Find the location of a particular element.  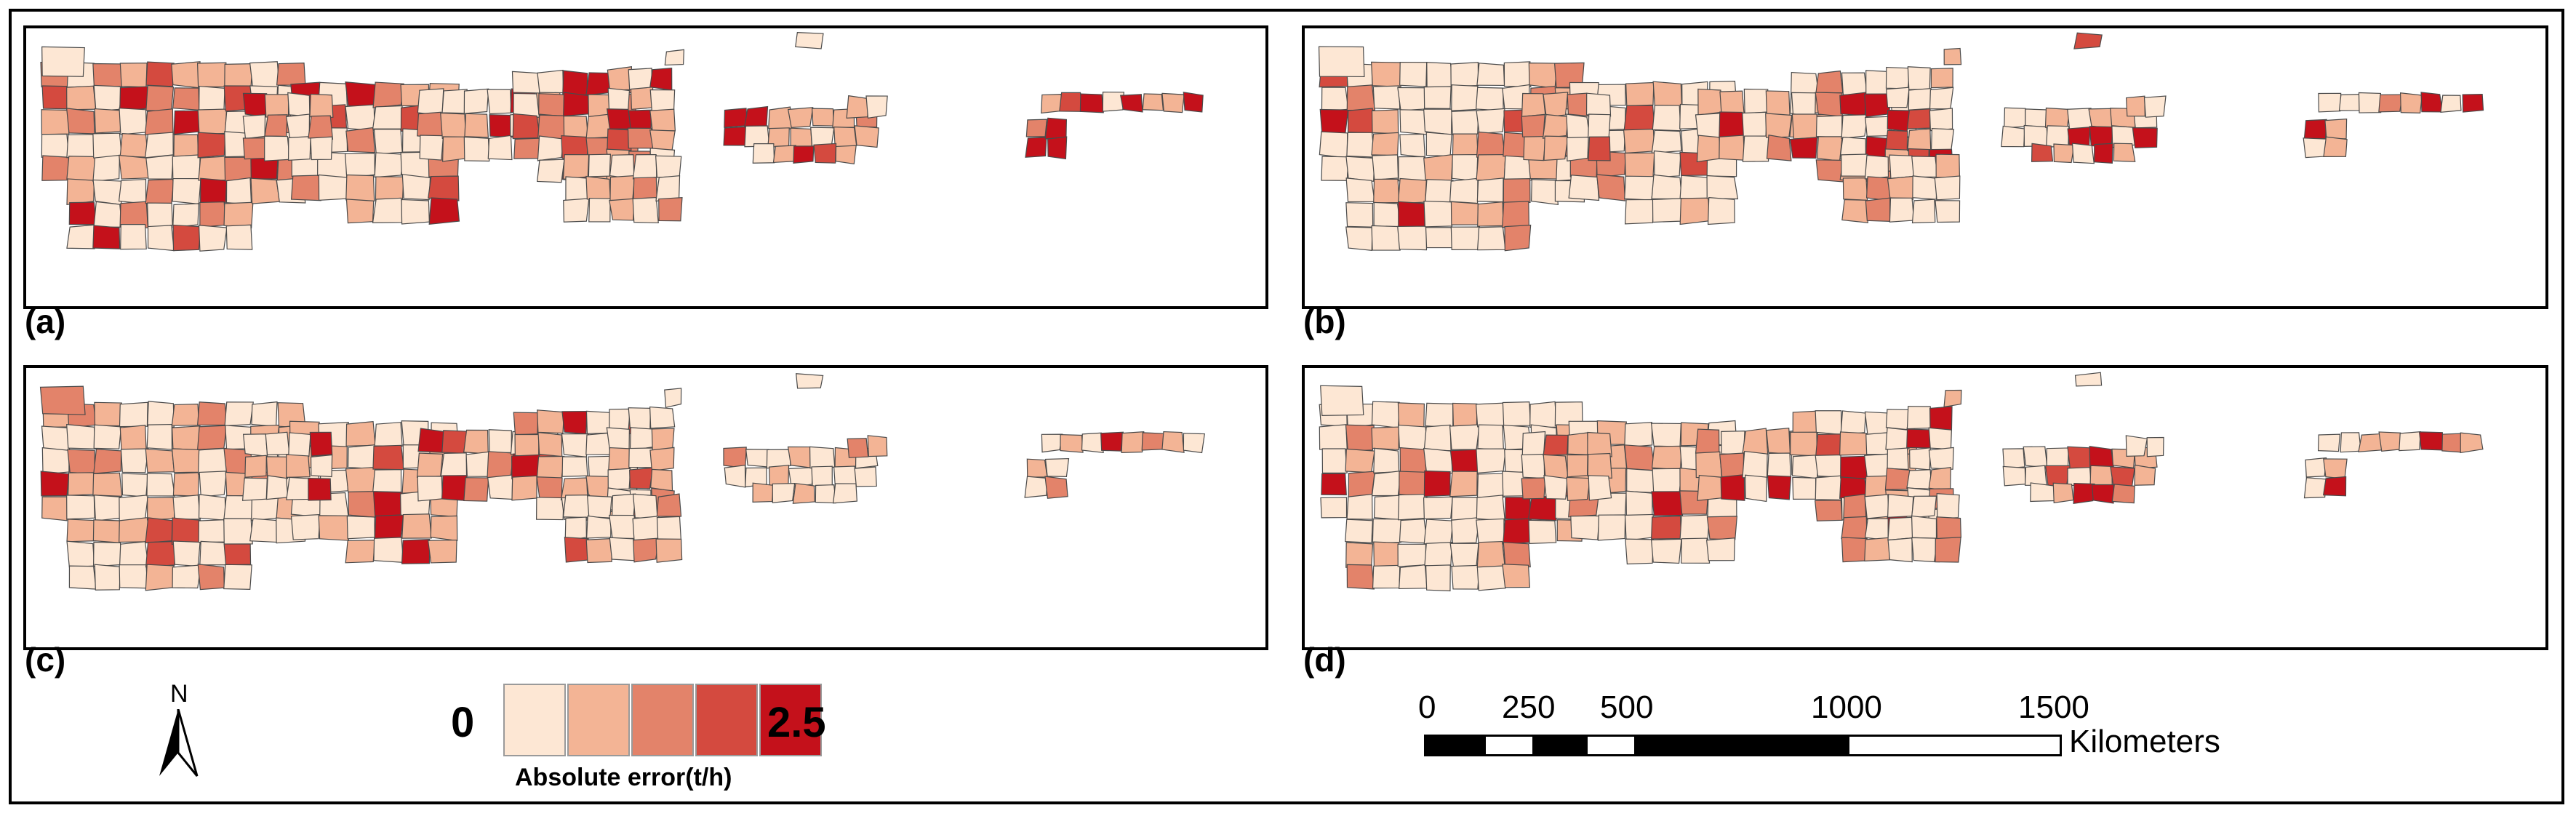

scale-tick-1500: 1500 is located at coordinates (2053, 707).